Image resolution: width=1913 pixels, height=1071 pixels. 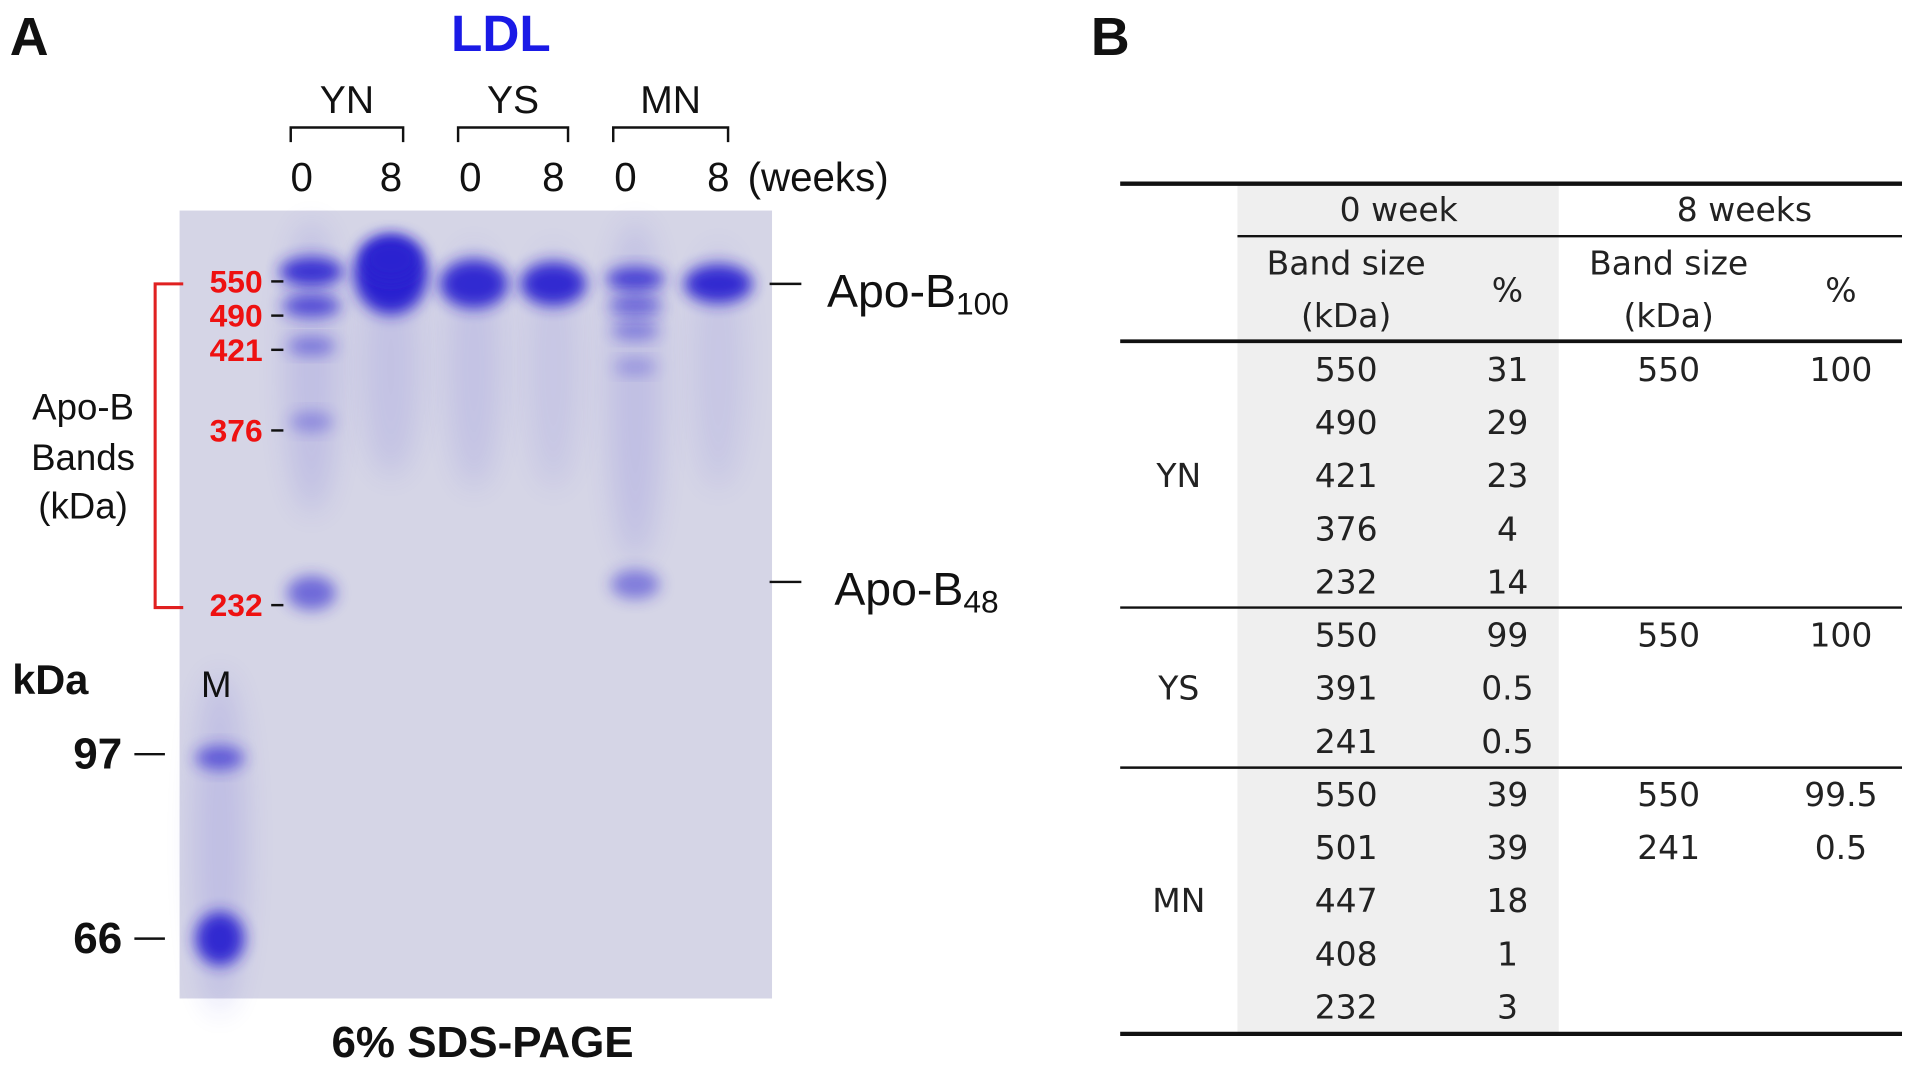 What do you see at coordinates (29, 37) in the screenshot?
I see `panel-label: A` at bounding box center [29, 37].